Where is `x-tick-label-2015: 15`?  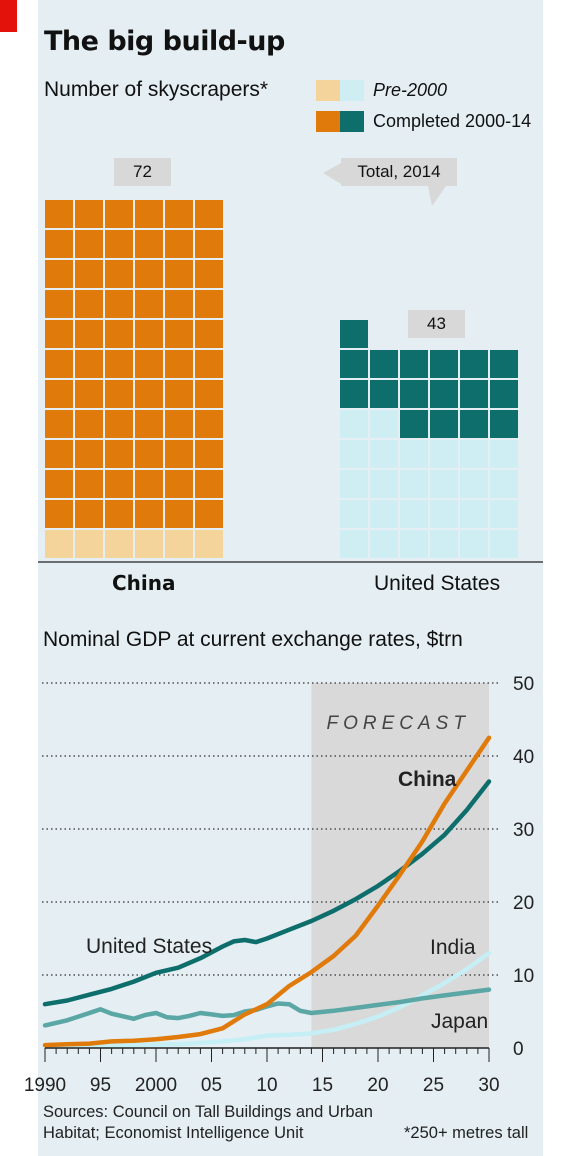 x-tick-label-2015: 15 is located at coordinates (322, 1085).